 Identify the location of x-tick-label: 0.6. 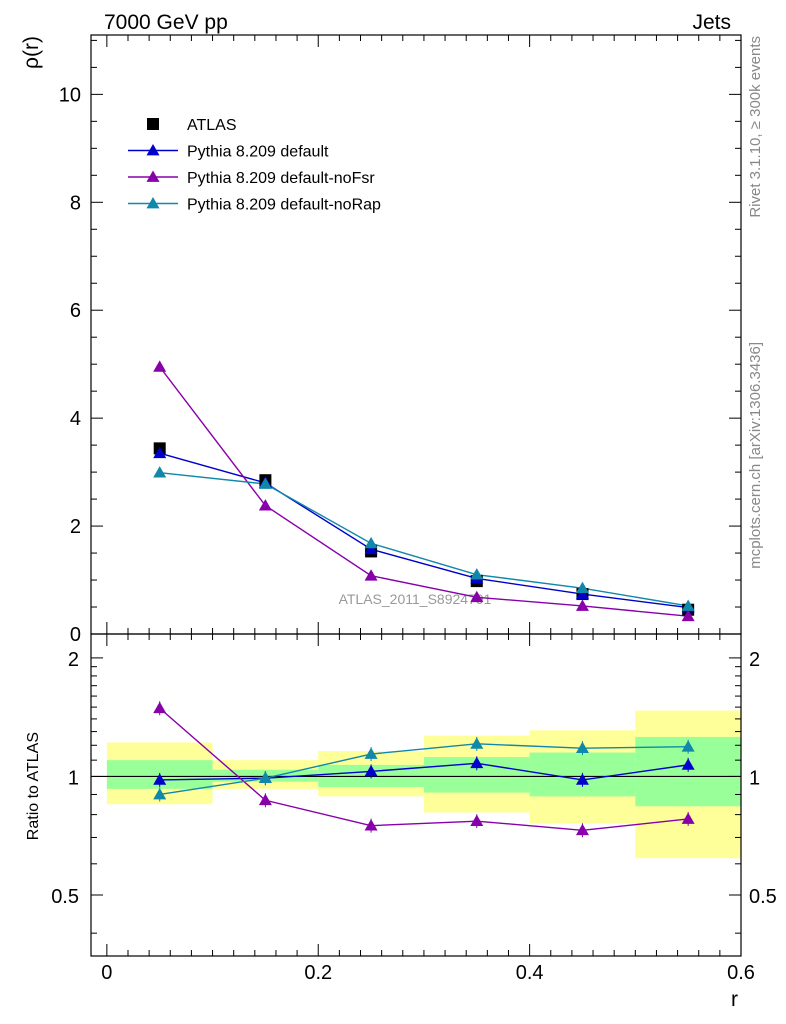
(741, 973).